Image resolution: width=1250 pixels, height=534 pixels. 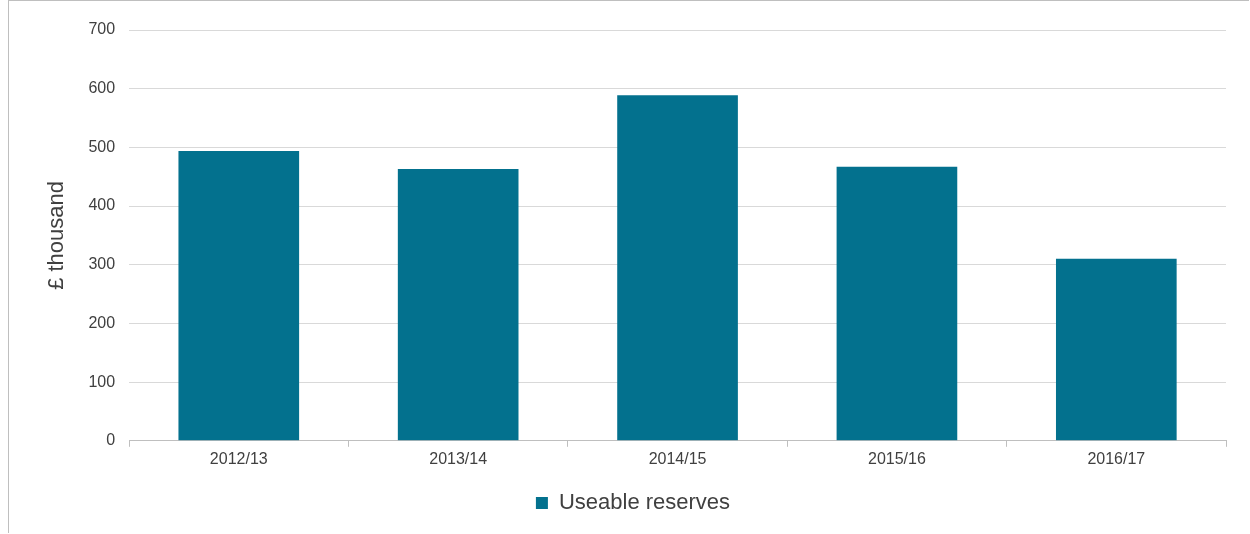 What do you see at coordinates (56, 235) in the screenshot?
I see `y-axis-title: £ thousand` at bounding box center [56, 235].